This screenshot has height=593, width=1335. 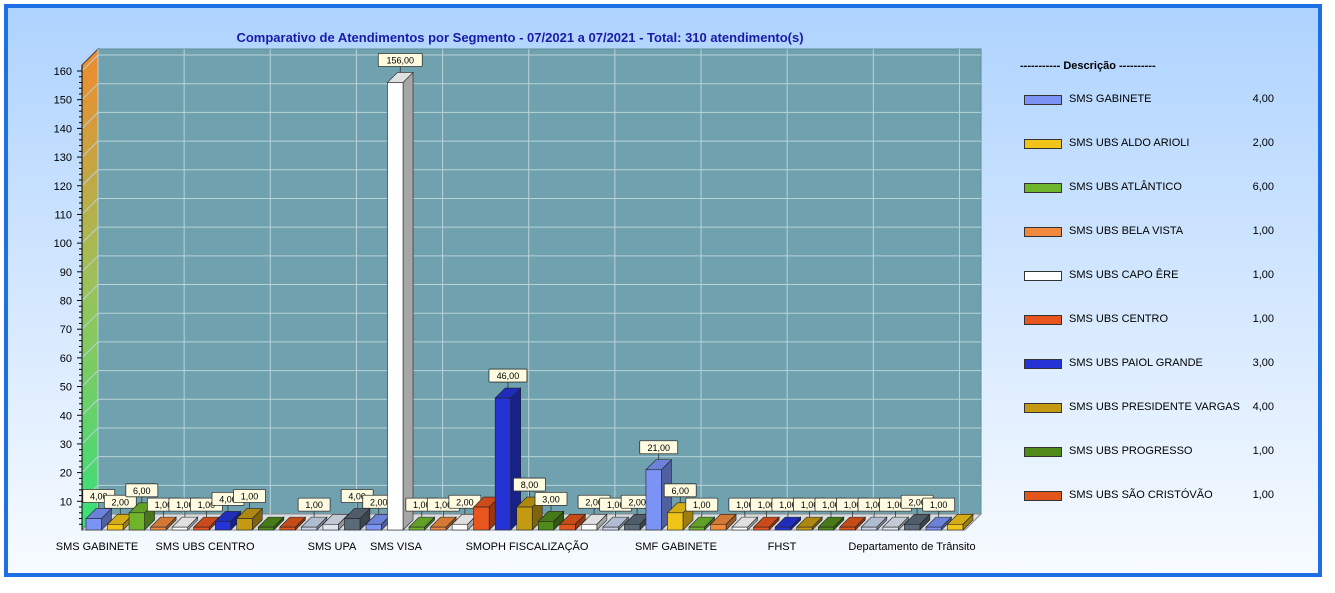 I want to click on legend-item: SMS UBS PAIOL GRANDE 3,00, so click(x=1149, y=364).